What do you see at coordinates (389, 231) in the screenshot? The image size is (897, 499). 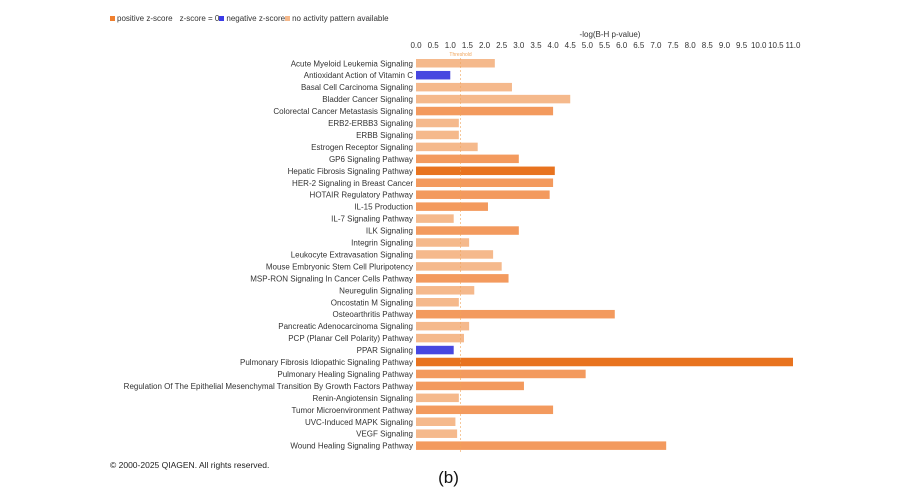 I see `category-label: ILK Signaling` at bounding box center [389, 231].